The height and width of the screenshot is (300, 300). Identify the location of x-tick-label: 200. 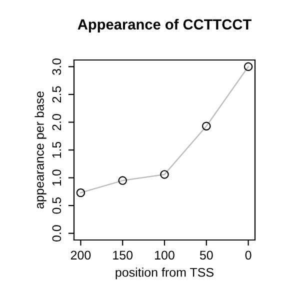
(80, 255).